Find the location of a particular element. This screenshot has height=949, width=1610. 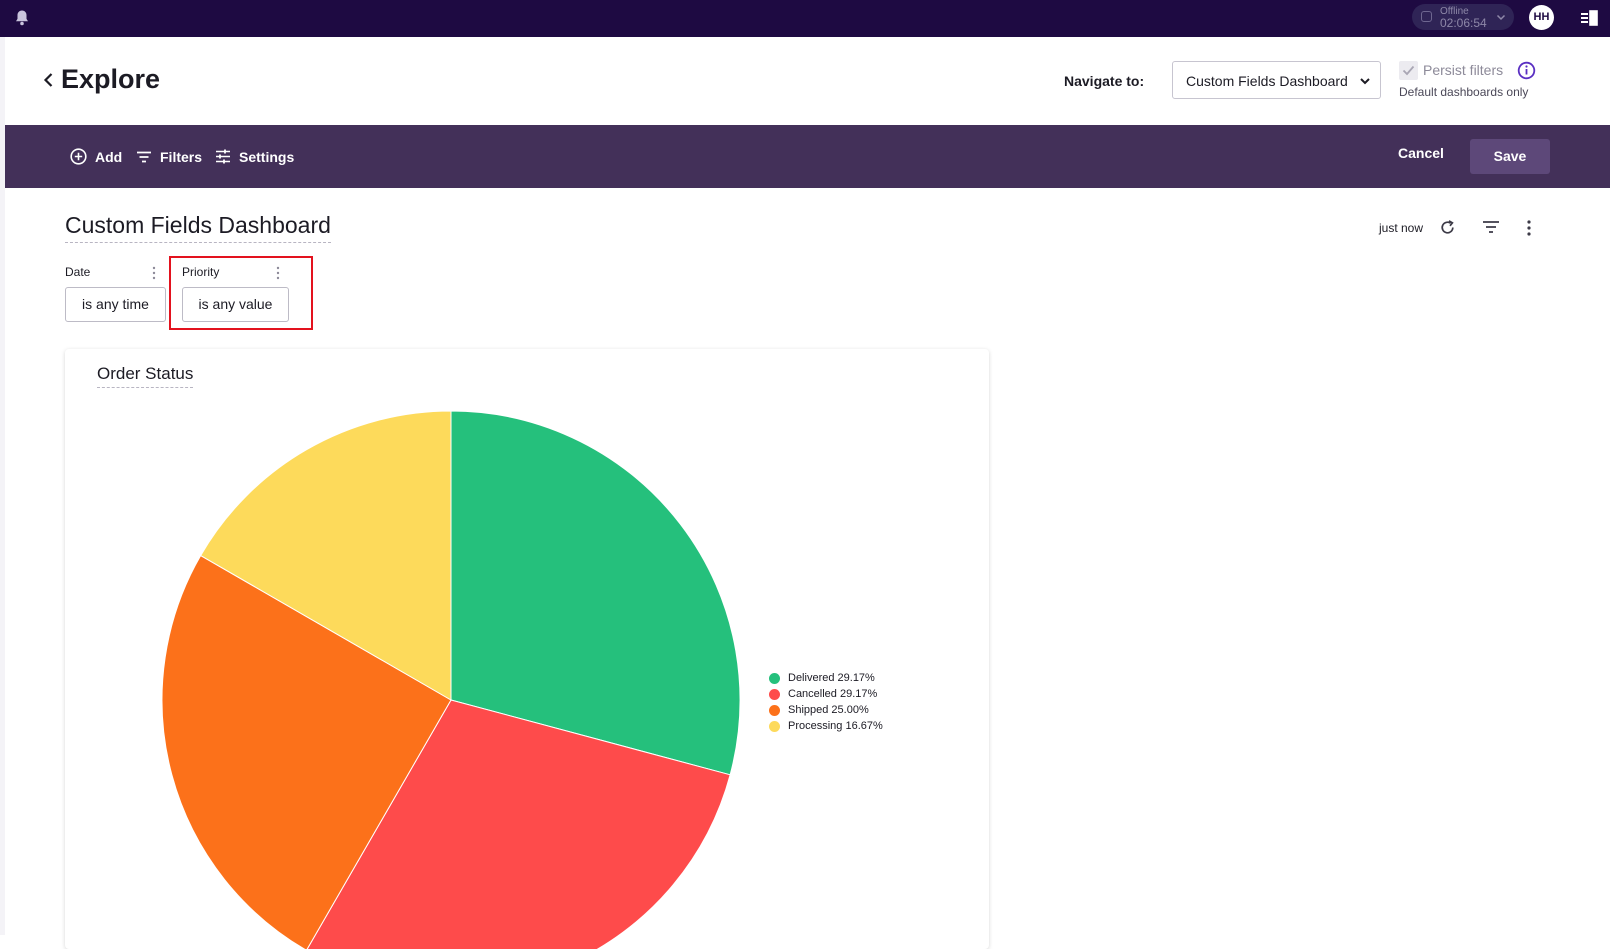

dashboard-title: Custom Fields Dashboard is located at coordinates (198, 227).